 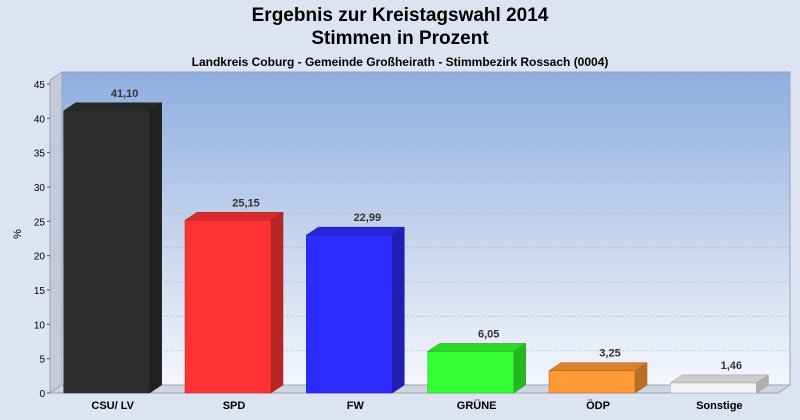 What do you see at coordinates (234, 406) in the screenshot?
I see `x-category-label: SPD` at bounding box center [234, 406].